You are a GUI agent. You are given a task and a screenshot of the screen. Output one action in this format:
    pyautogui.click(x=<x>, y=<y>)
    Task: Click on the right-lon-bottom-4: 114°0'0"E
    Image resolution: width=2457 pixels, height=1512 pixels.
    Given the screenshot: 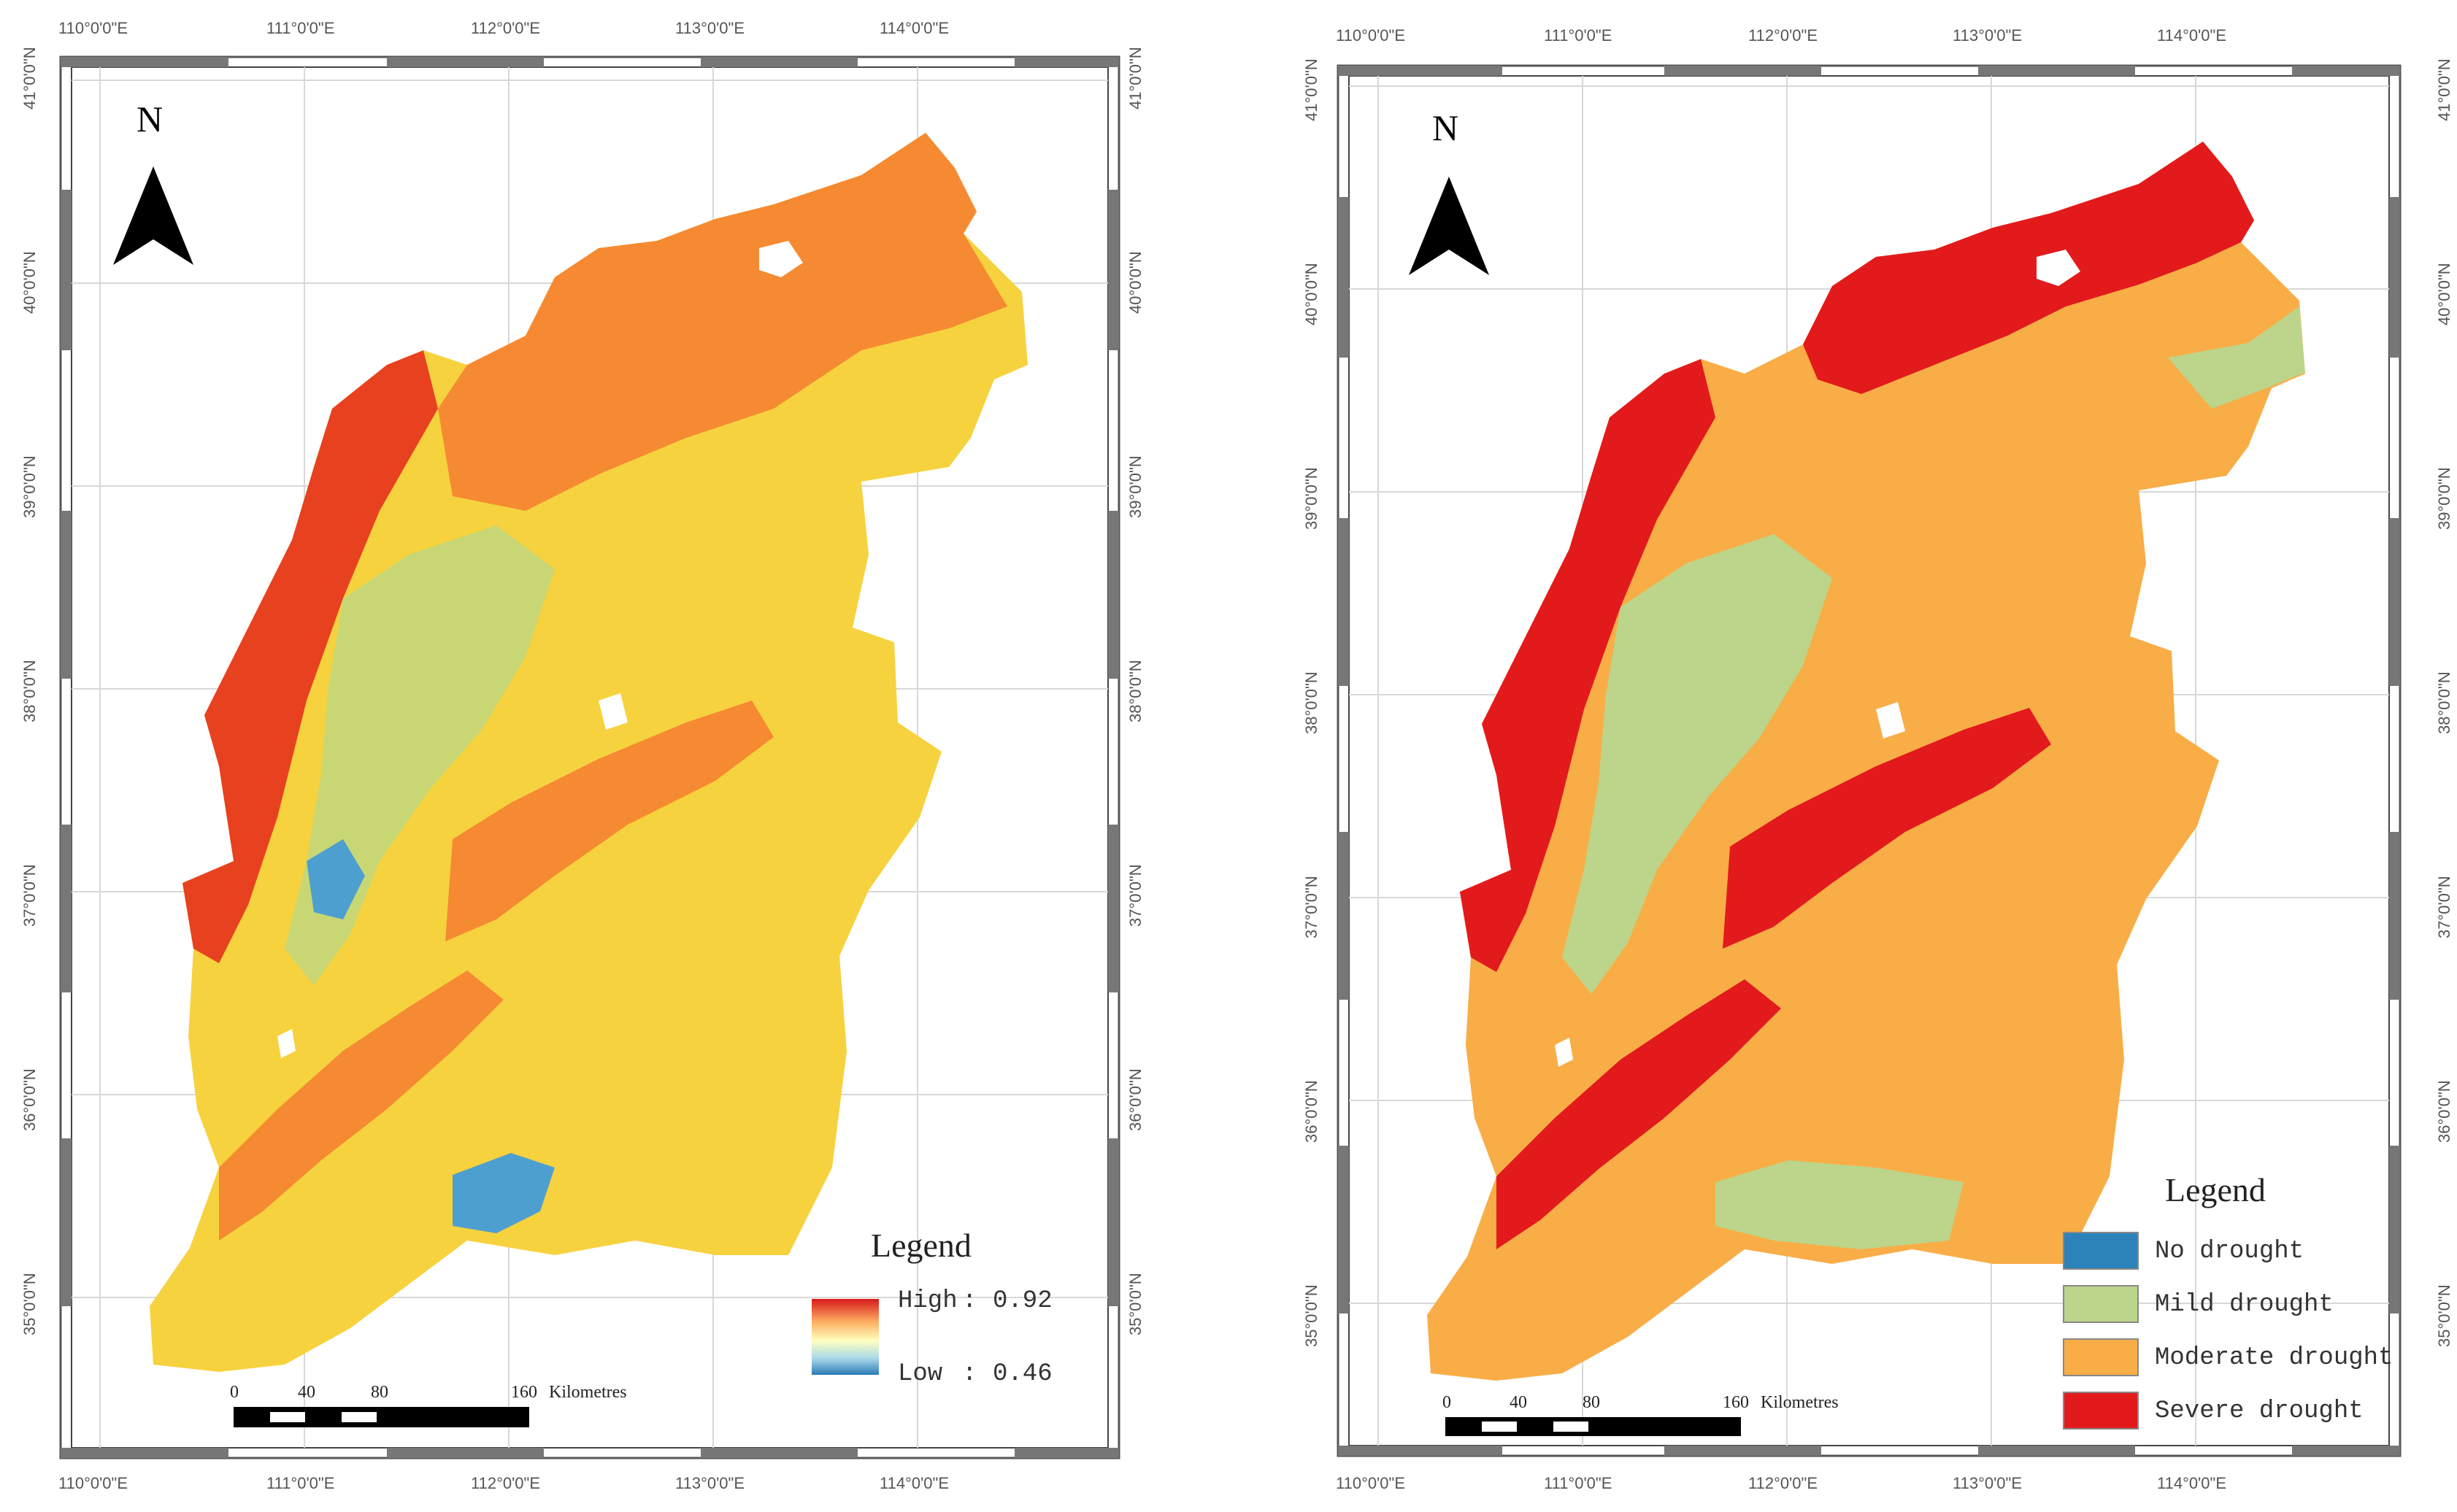 What is the action you would take?
    pyautogui.click(x=2192, y=1483)
    